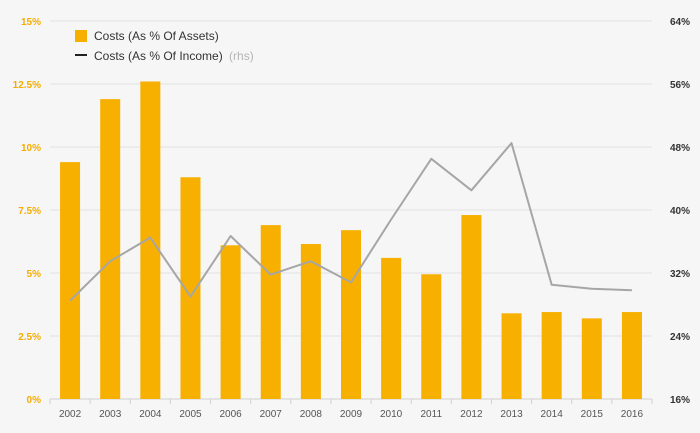  What do you see at coordinates (471, 414) in the screenshot?
I see `x-tick-label: 2012` at bounding box center [471, 414].